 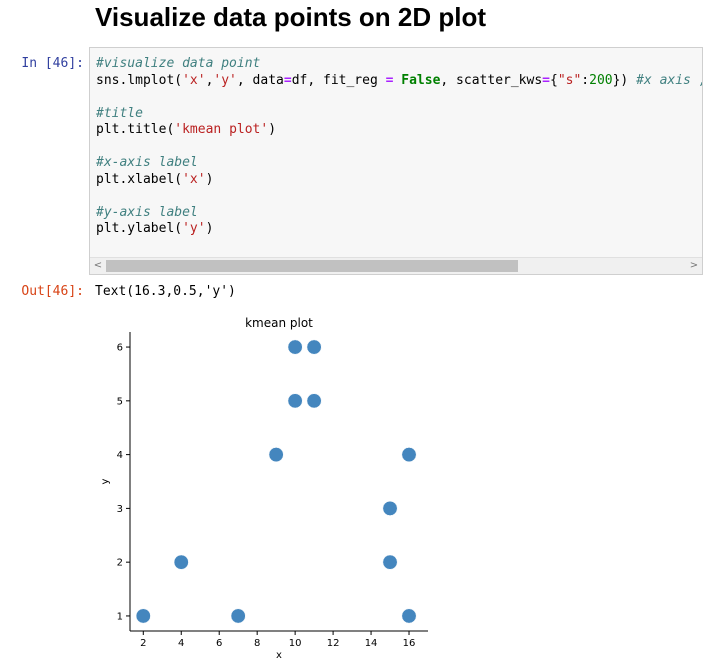 I want to click on code-line: #y-axis label, so click(x=147, y=212).